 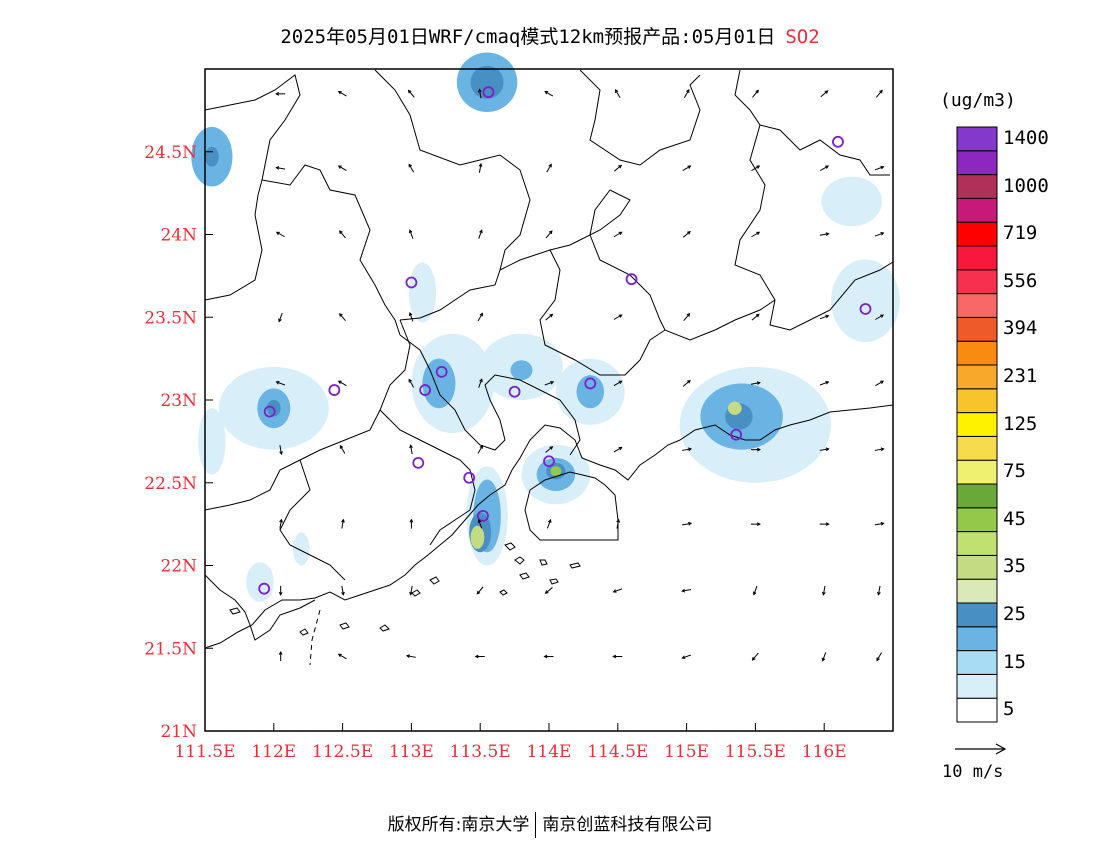 I want to click on x-tick-label: 113.5E, so click(x=480, y=752).